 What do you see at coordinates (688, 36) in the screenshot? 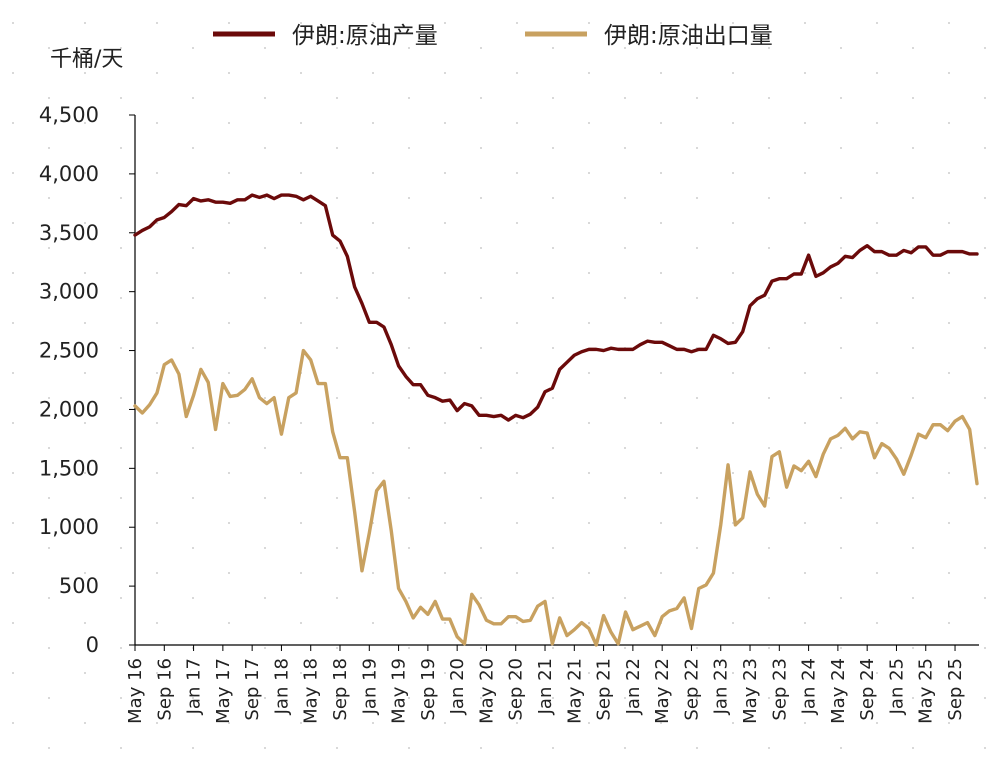
I see `legend-label-crude-exports: 伊朗:原油出口量` at bounding box center [688, 36].